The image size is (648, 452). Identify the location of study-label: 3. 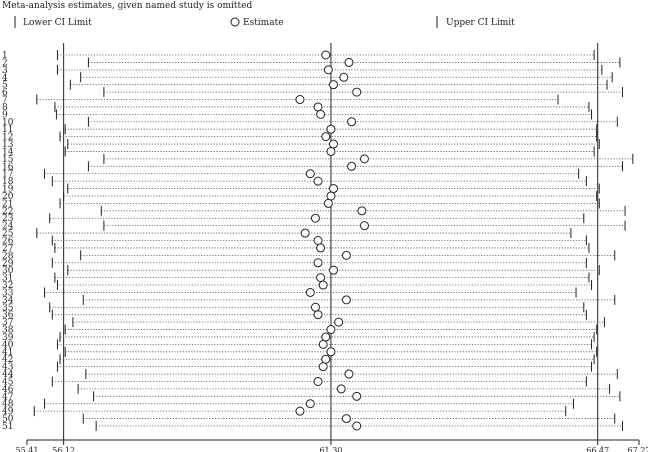
(5, 71).